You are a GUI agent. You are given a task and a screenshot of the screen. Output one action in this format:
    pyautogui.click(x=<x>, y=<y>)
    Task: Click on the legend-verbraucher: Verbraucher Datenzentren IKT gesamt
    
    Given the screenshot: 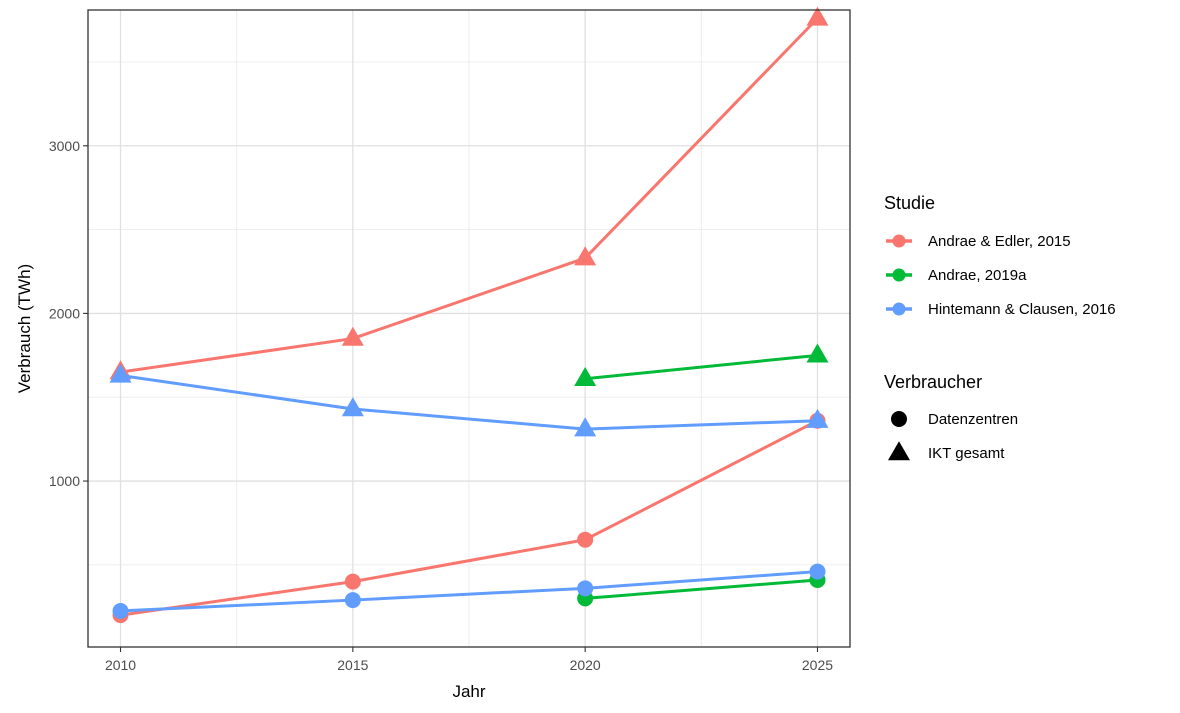 What is the action you would take?
    pyautogui.click(x=951, y=417)
    